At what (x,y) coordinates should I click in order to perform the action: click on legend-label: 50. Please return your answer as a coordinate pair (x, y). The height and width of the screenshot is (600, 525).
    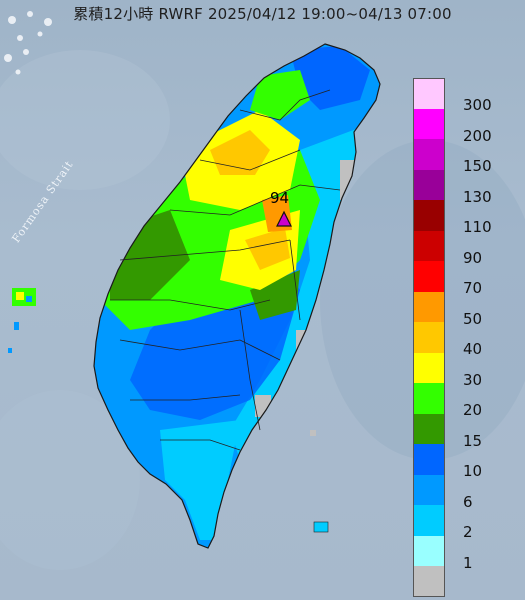
    Looking at the image, I should click on (473, 318).